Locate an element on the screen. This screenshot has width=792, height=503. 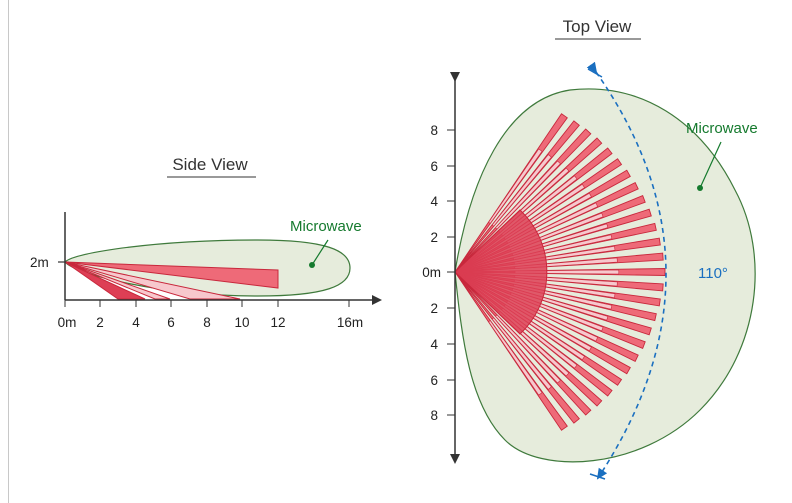
side-microwave-dot is located at coordinates (312, 265).